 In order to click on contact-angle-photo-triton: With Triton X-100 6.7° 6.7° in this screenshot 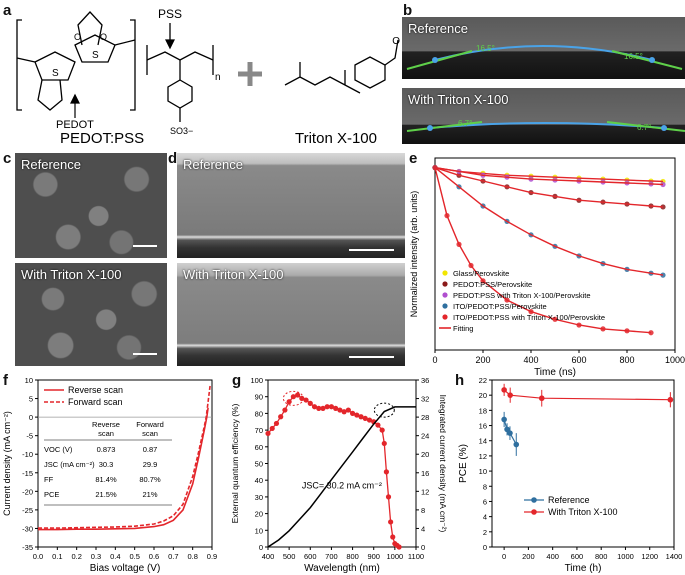, I will do `click(543, 116)`.